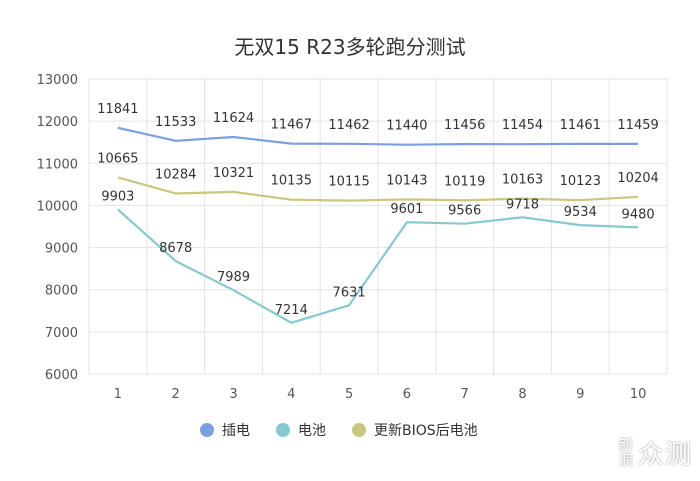 This screenshot has height=481, width=700. What do you see at coordinates (57, 228) in the screenshot?
I see `y-axis: 6000 7000 8000 9000 10000 11000 12000 13000` at bounding box center [57, 228].